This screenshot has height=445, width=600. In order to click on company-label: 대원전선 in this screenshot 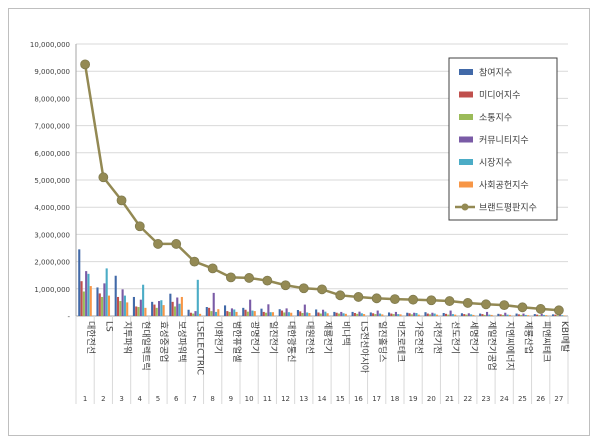, I will do `click(309, 337)`.